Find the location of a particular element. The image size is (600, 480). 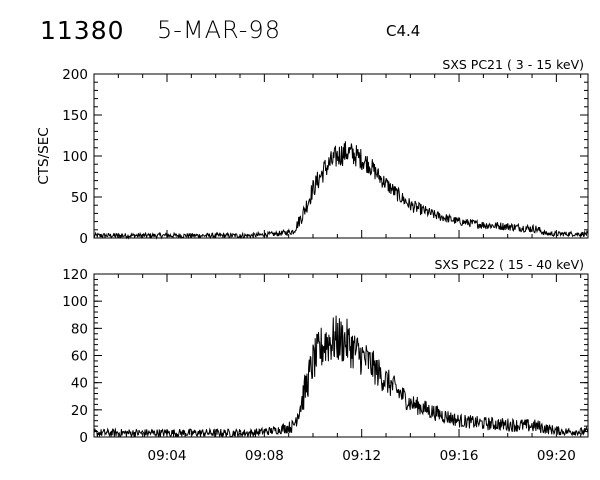

x-tick-label: 09:16 is located at coordinates (459, 456).